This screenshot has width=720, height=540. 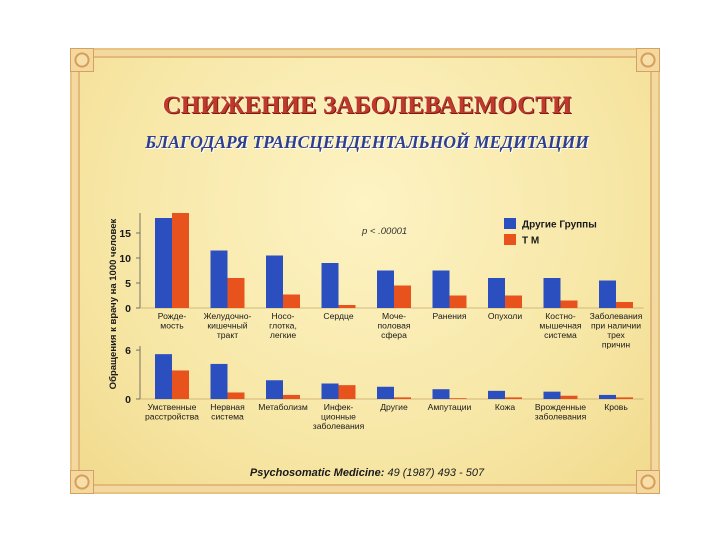 What do you see at coordinates (530, 241) in the screenshot?
I see `legend-label: Т М` at bounding box center [530, 241].